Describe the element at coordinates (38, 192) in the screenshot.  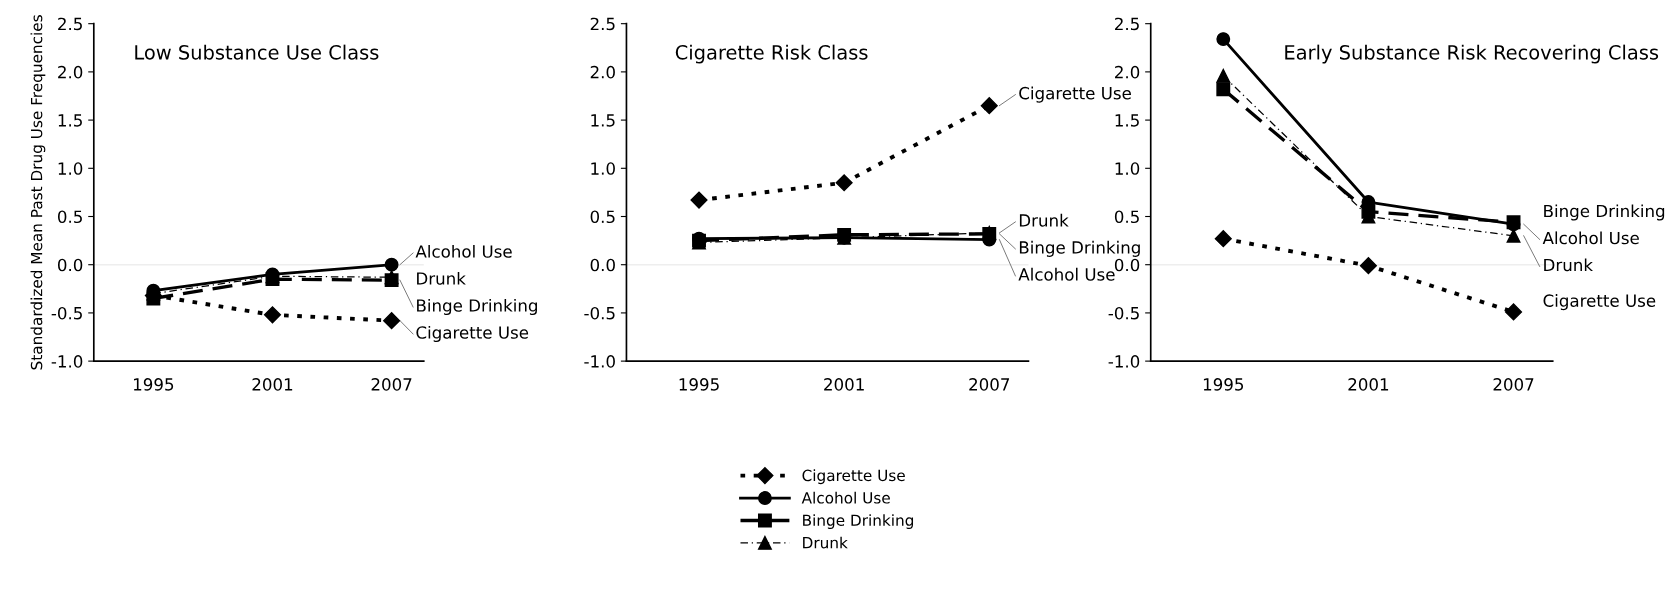
I see `y-axis-title: Standardized Mean Past Drug Use Frequencies` at that location.